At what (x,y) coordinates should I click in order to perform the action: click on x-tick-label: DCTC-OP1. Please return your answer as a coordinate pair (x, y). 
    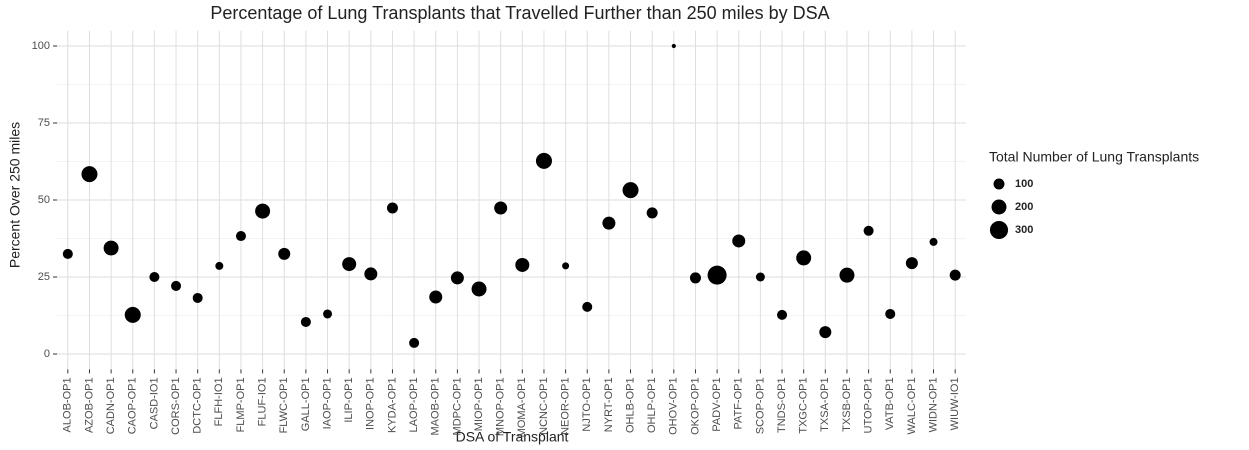
    Looking at the image, I should click on (198, 405).